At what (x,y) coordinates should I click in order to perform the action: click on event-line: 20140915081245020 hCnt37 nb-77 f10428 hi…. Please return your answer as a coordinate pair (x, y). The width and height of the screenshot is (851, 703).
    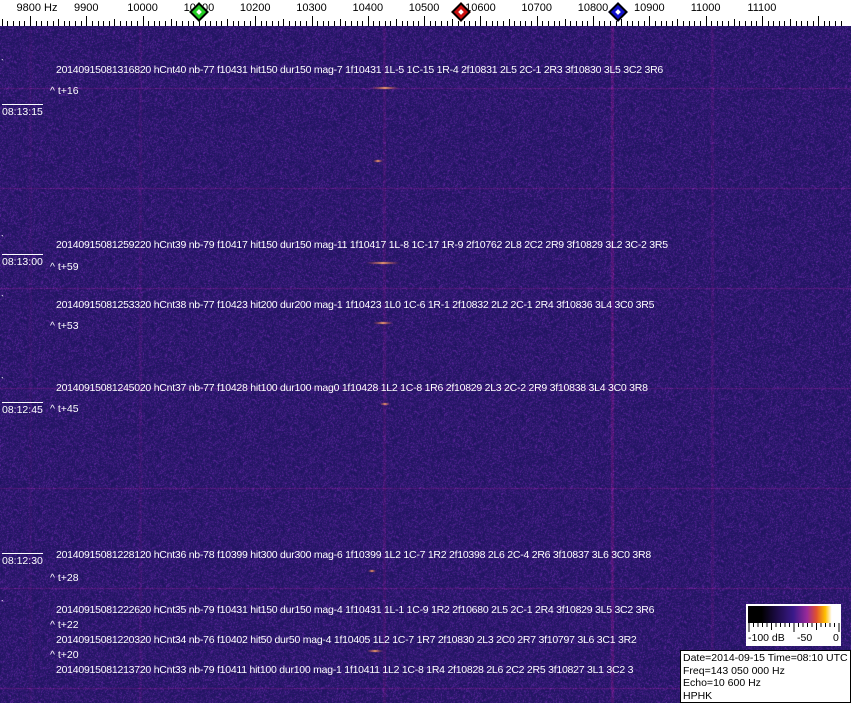
    Looking at the image, I should click on (352, 388).